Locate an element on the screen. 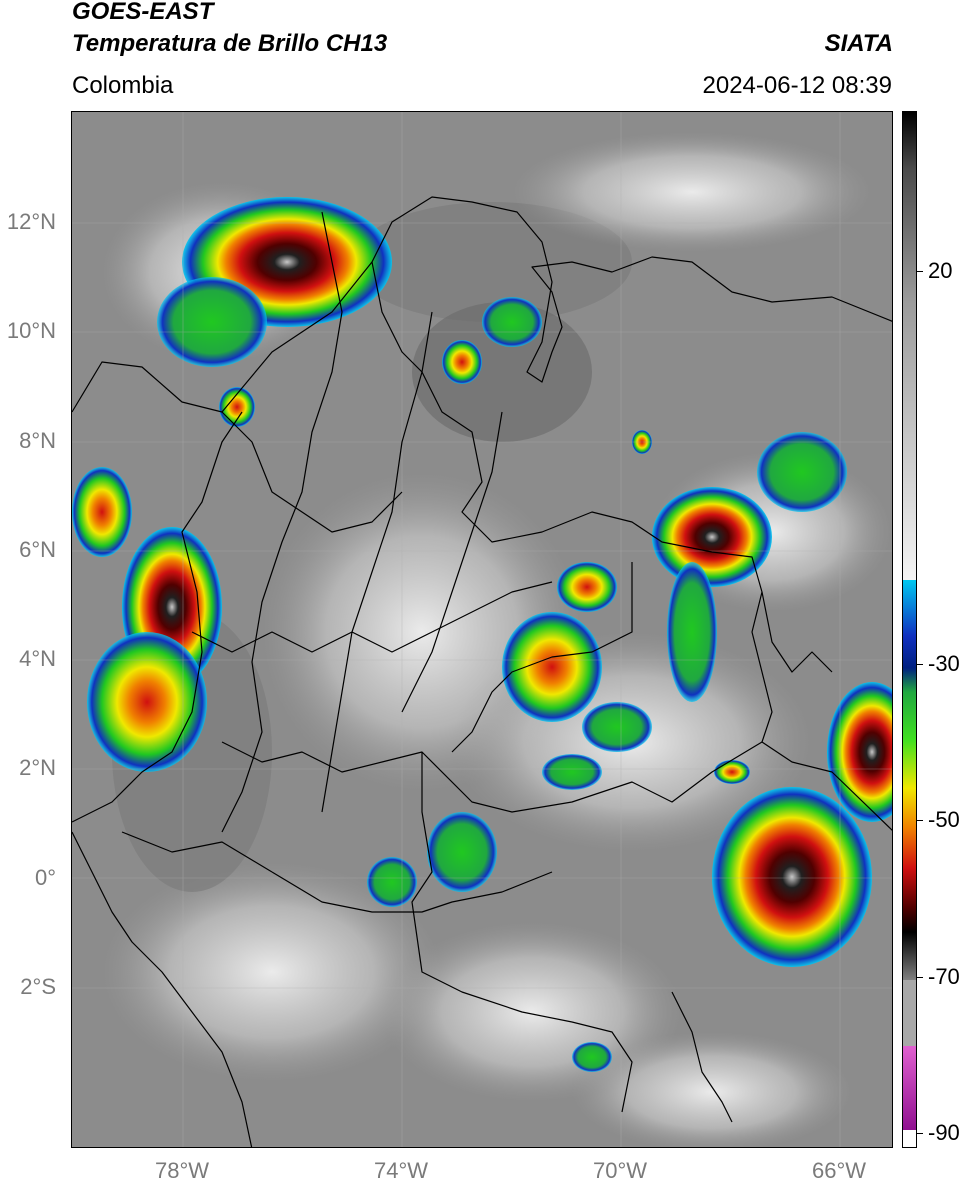  colorbar is located at coordinates (909, 629).